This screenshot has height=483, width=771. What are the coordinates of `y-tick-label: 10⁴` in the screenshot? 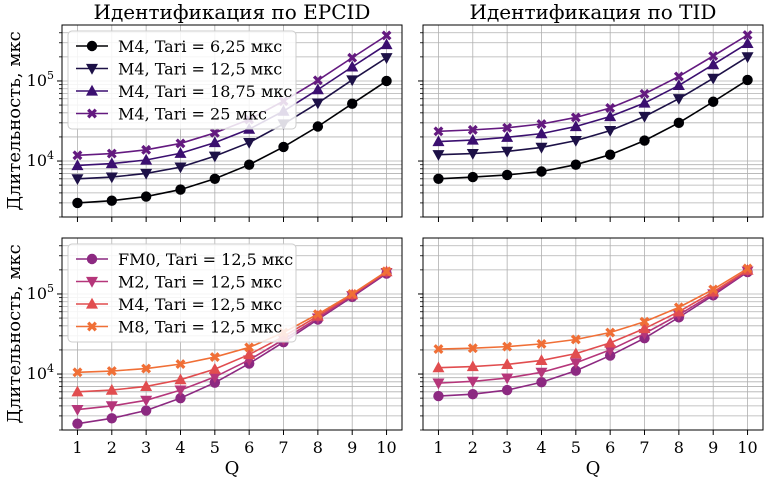 It's located at (40, 372).